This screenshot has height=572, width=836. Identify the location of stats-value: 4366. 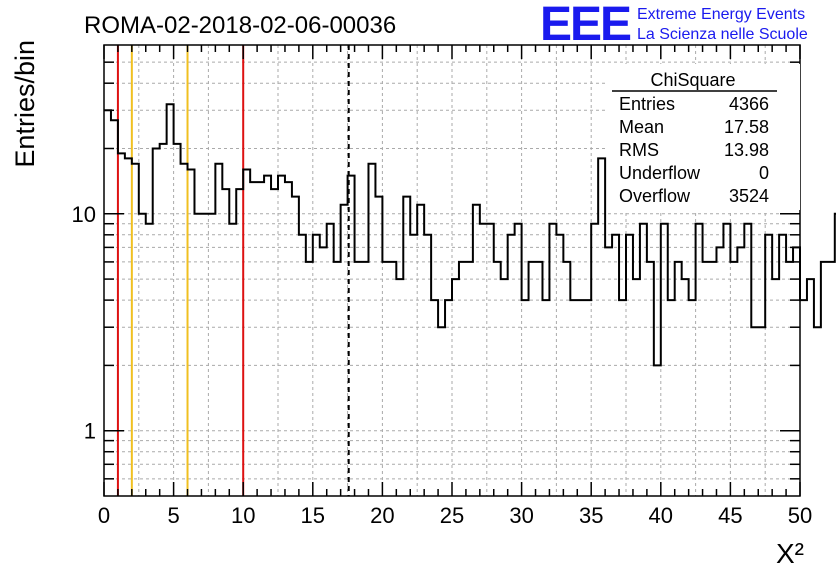
(749, 104).